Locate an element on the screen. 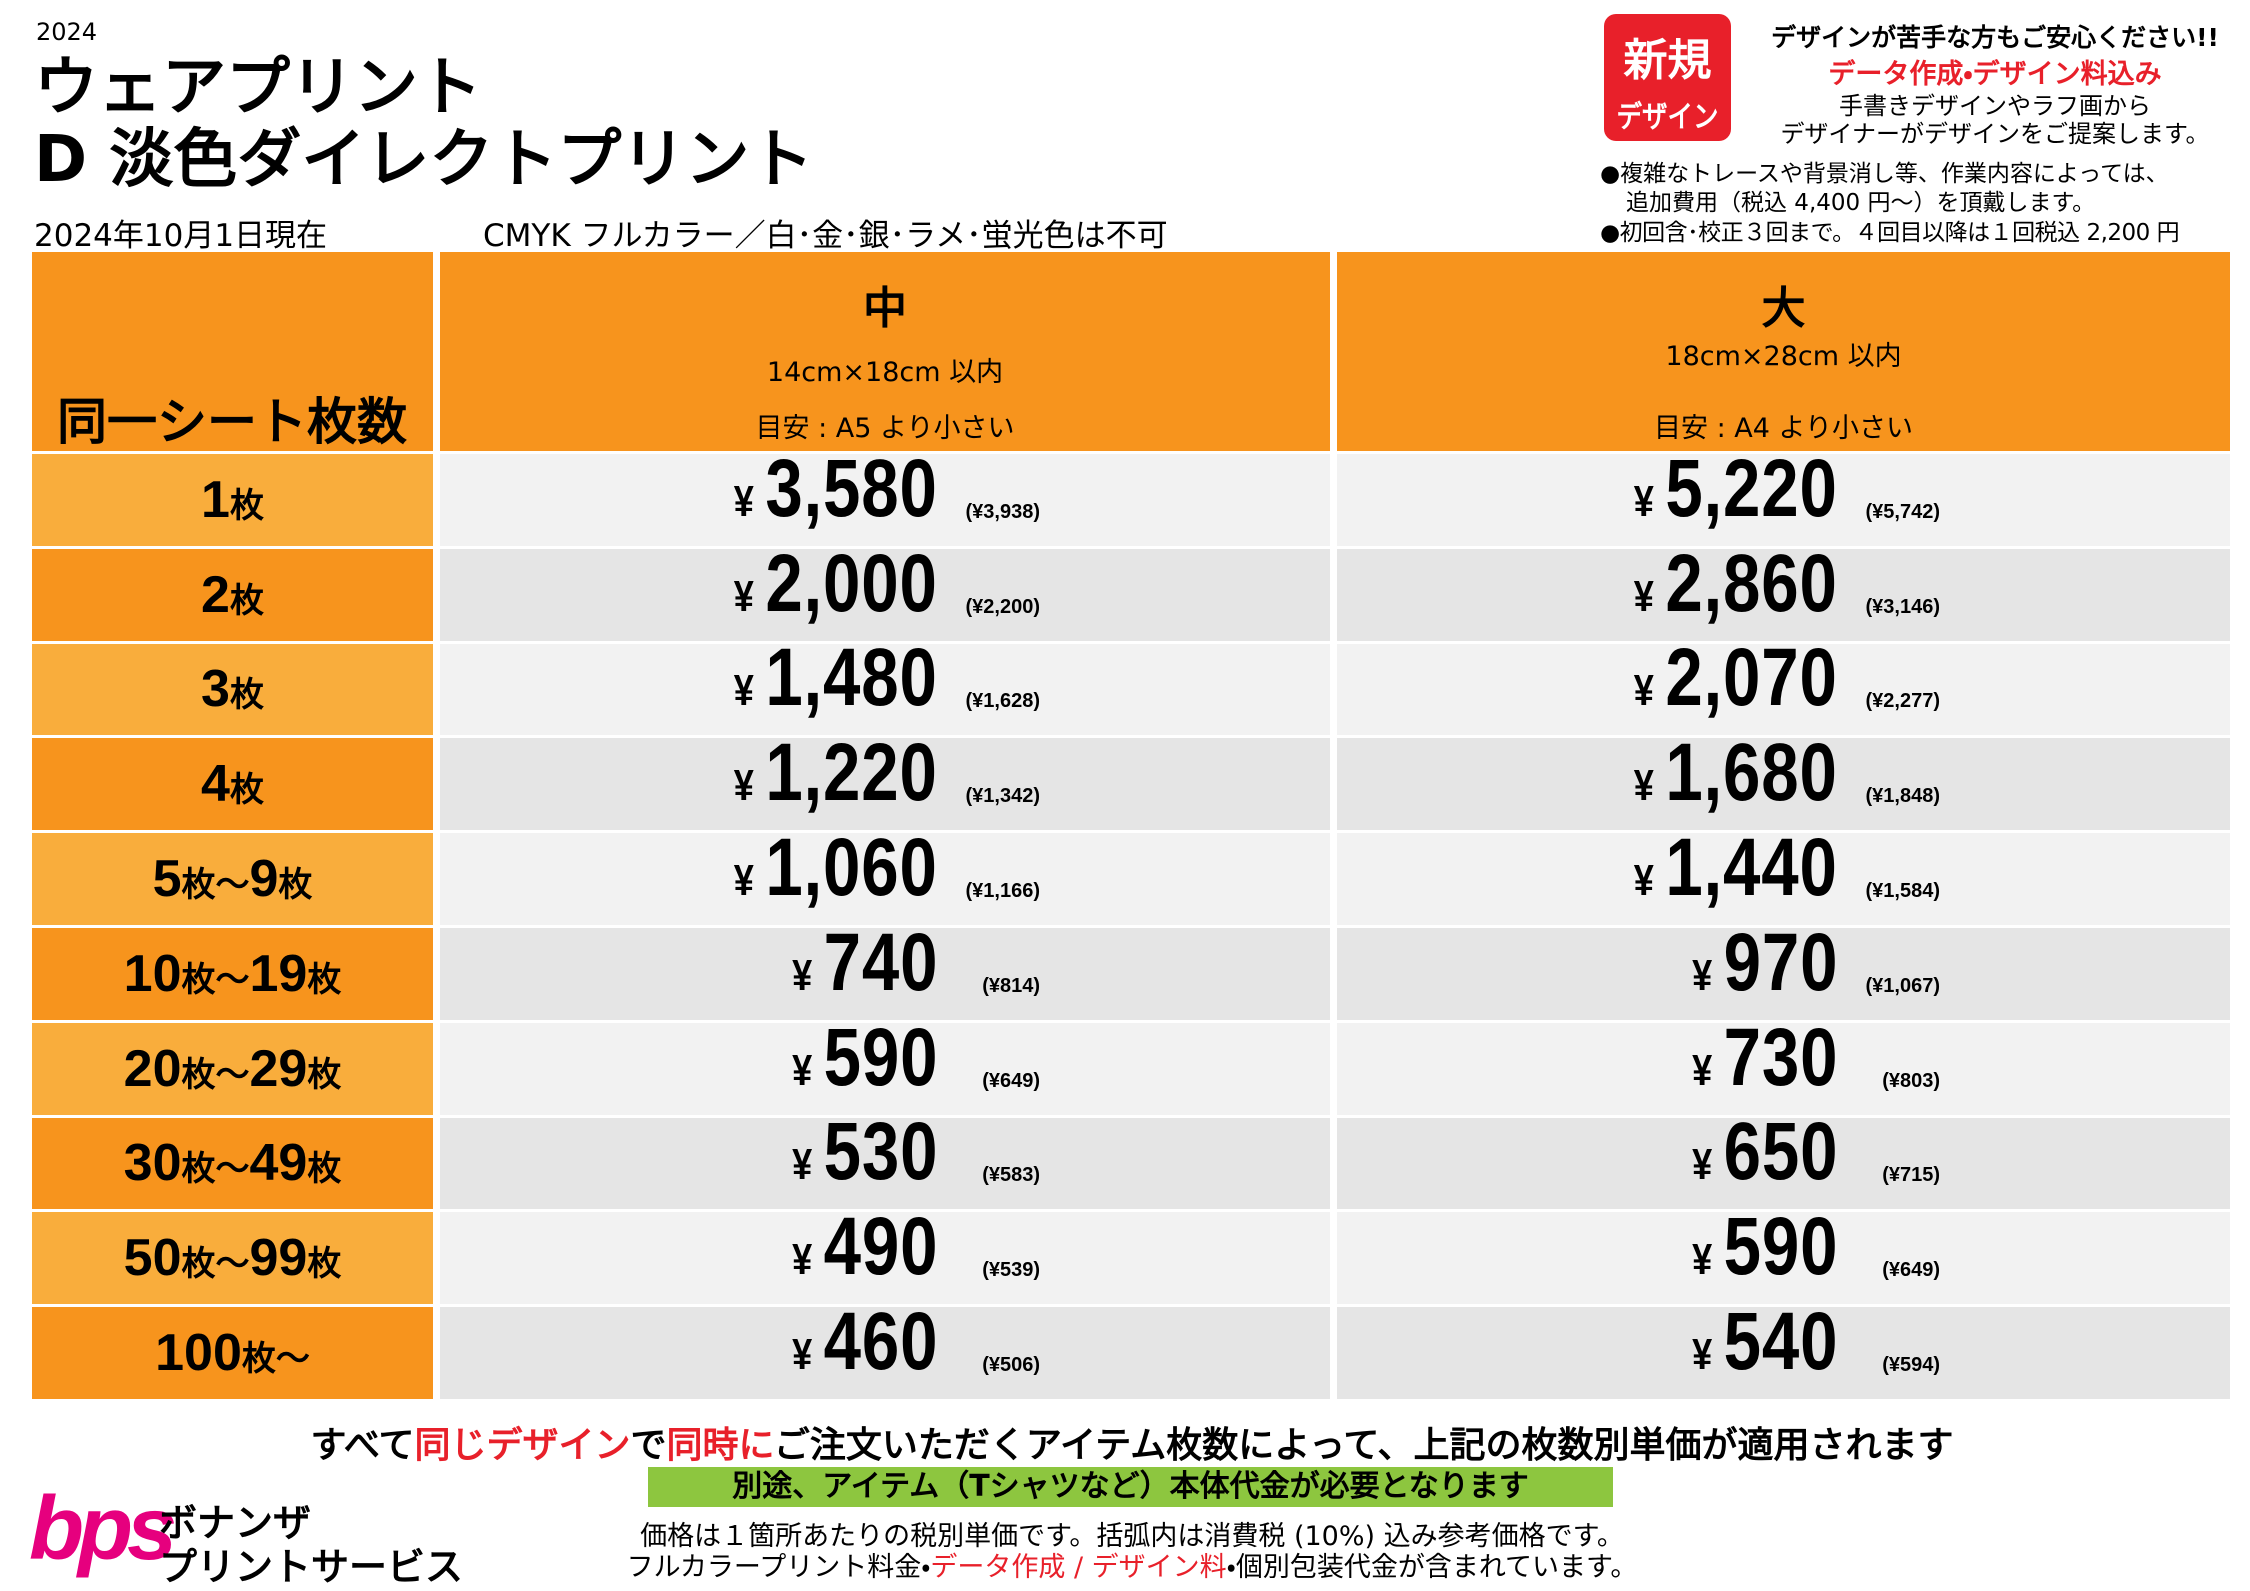 This screenshot has height=1591, width=2250. row-label: 50枚～99枚 is located at coordinates (232, 1258).